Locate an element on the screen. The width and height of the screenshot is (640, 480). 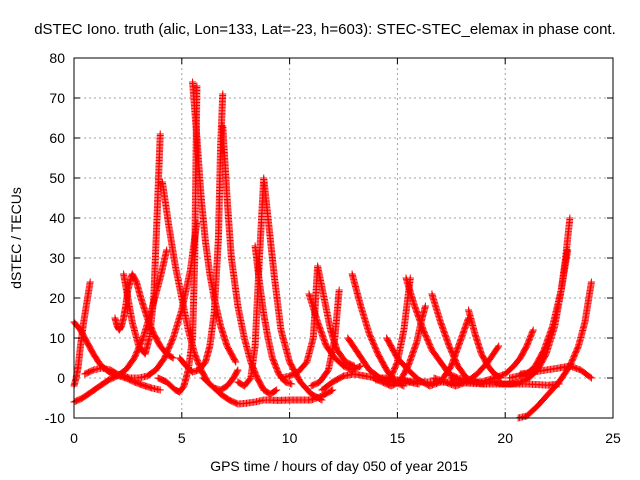
y-tick-label: 0 is located at coordinates (61, 378).